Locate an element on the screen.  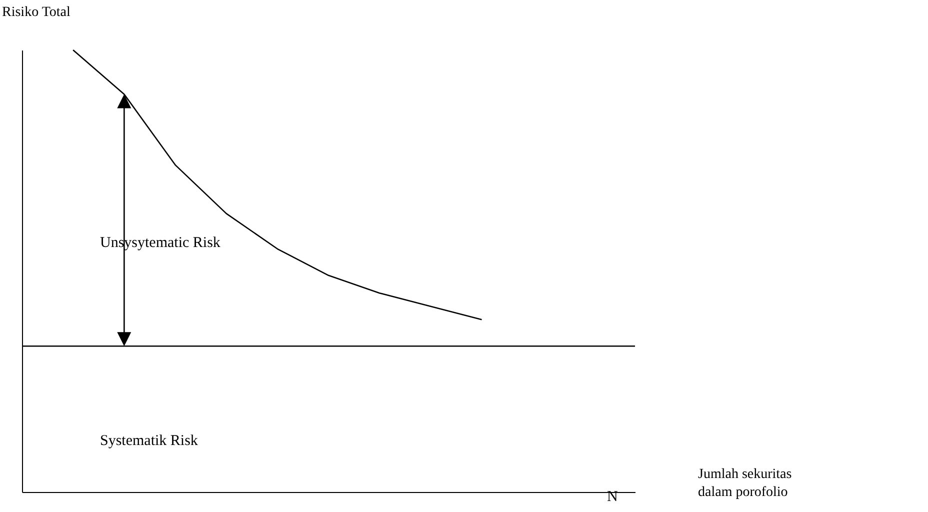
y-axis-title: Risiko Total is located at coordinates (36, 12).